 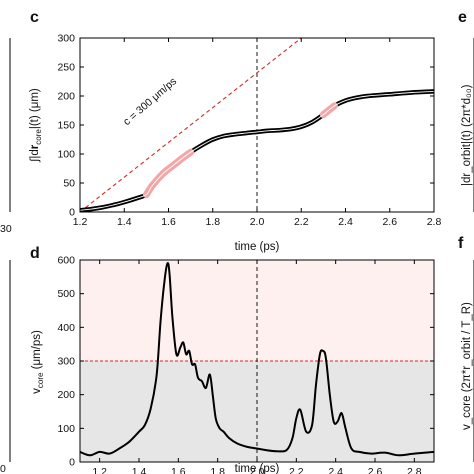 I want to click on panel-c-y-tick-label-0: 0, so click(x=72, y=213).